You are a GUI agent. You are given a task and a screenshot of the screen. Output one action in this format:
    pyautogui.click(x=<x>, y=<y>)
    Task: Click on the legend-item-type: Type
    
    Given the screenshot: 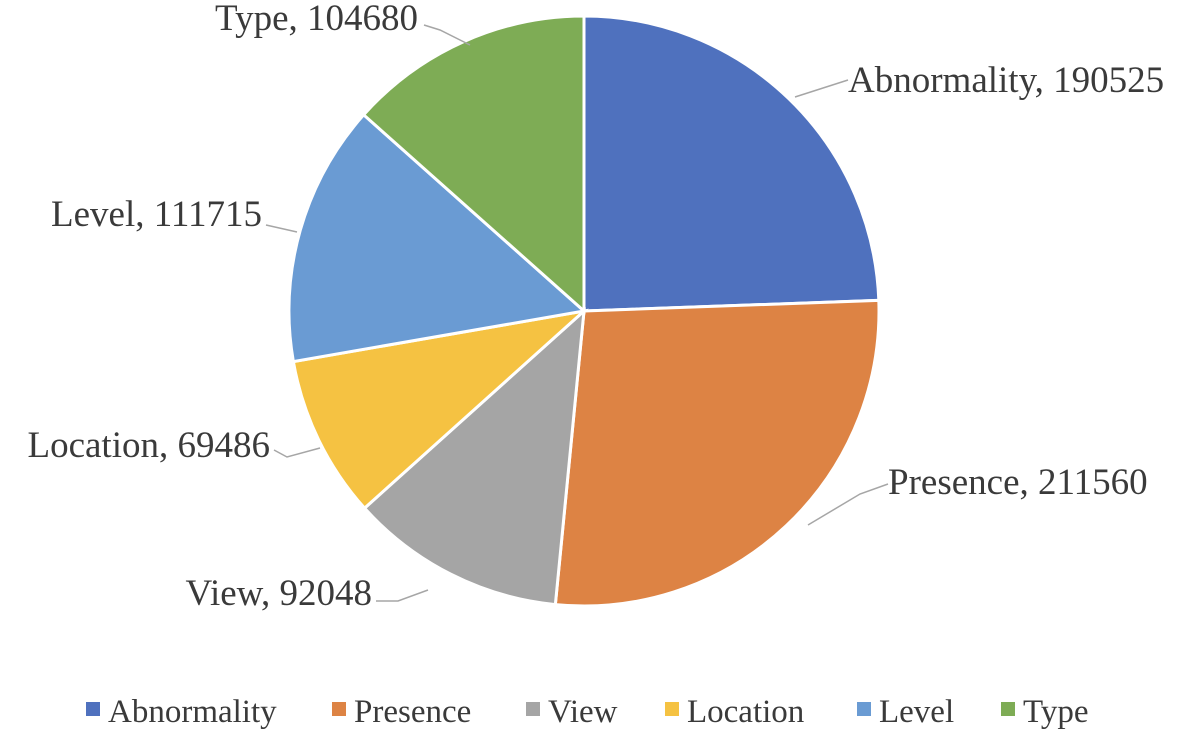 What is the action you would take?
    pyautogui.click(x=1045, y=712)
    